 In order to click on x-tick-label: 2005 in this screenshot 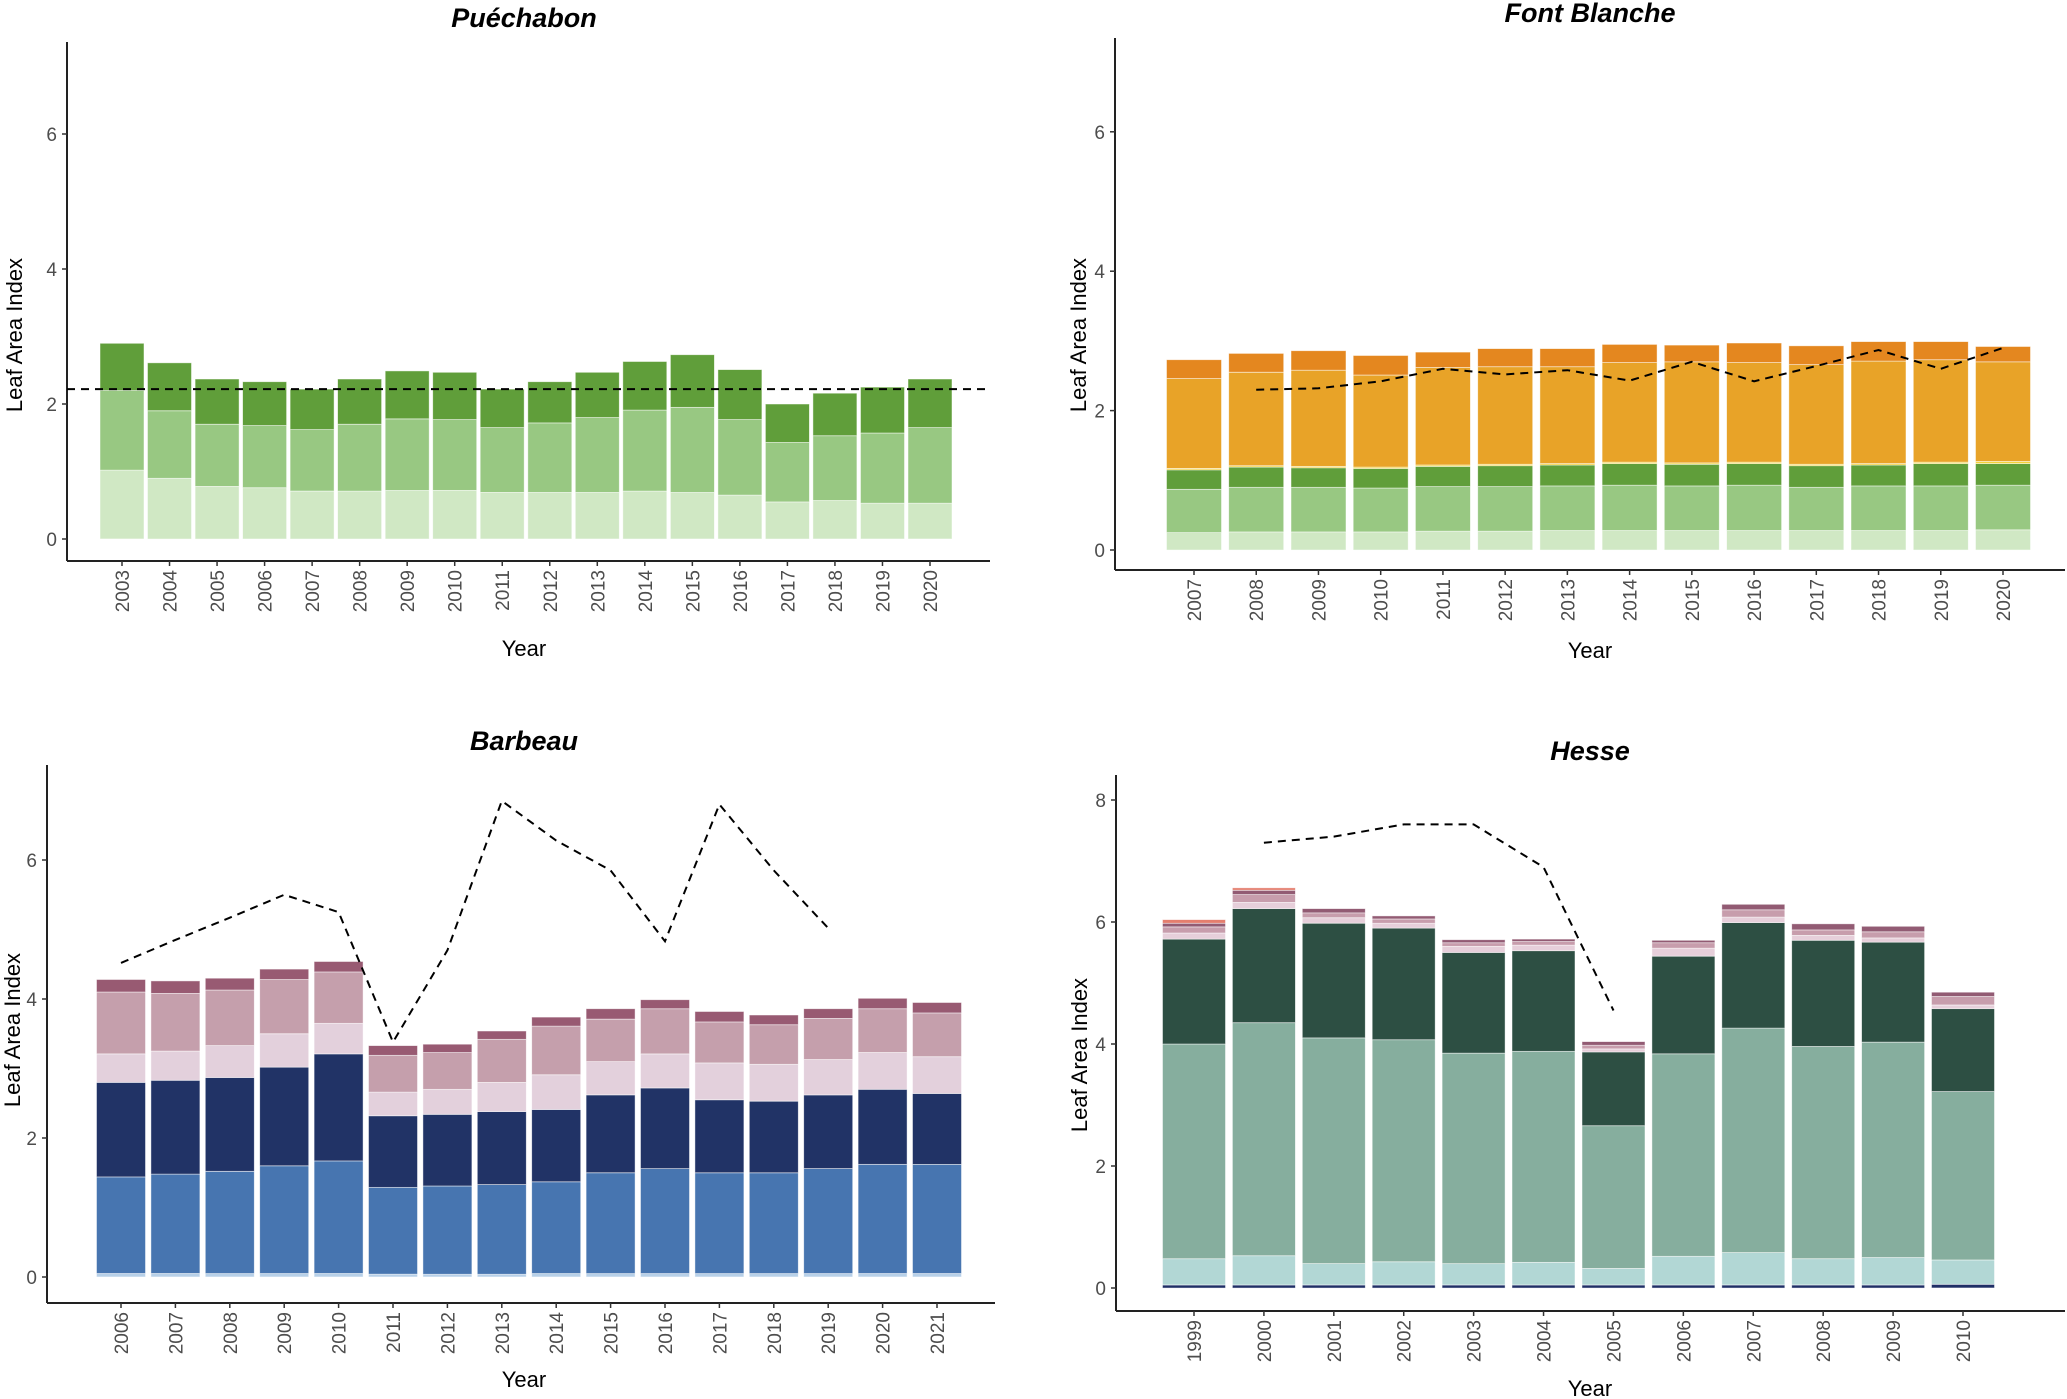, I will do `click(1614, 1341)`.